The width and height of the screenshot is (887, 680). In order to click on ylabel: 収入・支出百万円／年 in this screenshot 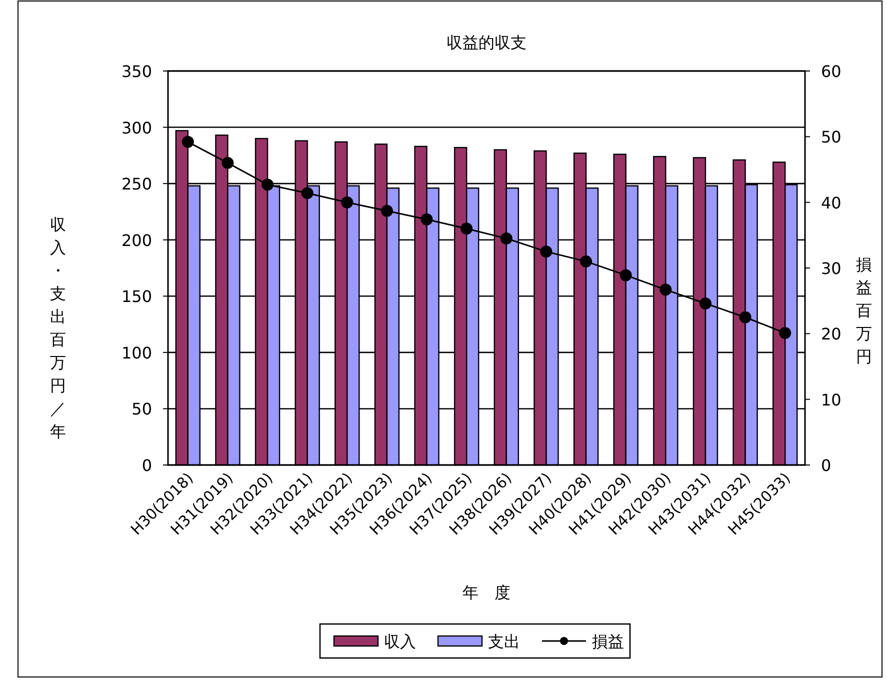, I will do `click(58, 328)`.